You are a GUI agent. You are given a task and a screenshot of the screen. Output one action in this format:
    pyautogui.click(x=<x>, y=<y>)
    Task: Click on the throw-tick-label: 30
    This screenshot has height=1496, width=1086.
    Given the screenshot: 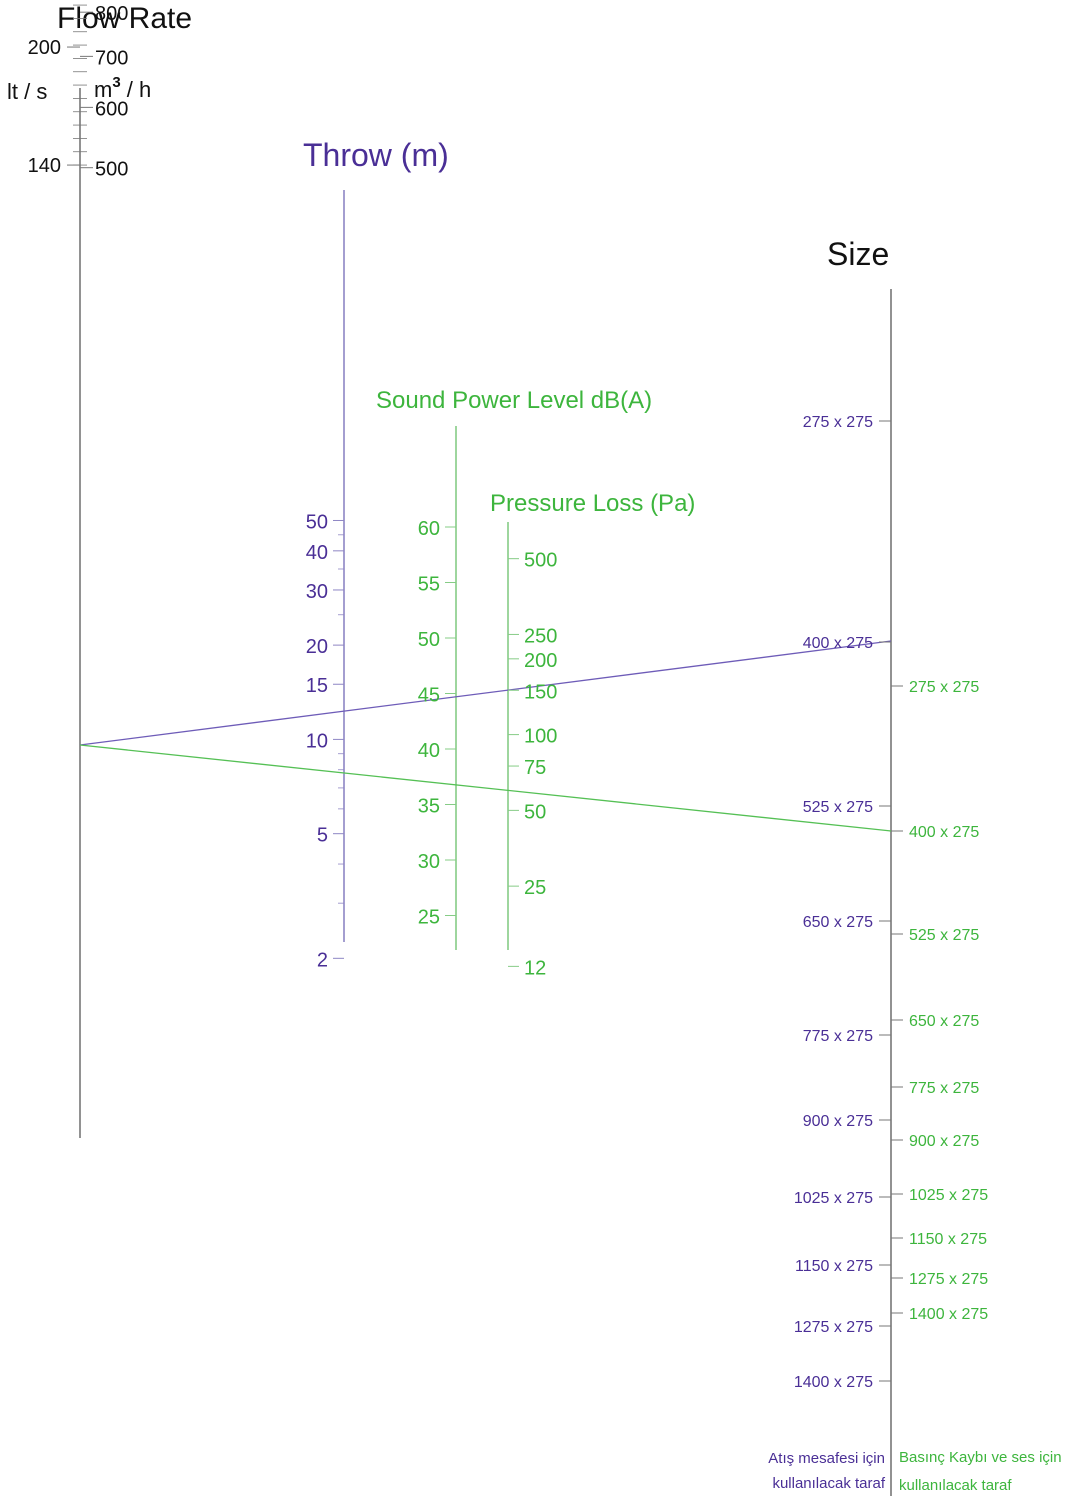 What is the action you would take?
    pyautogui.click(x=317, y=592)
    